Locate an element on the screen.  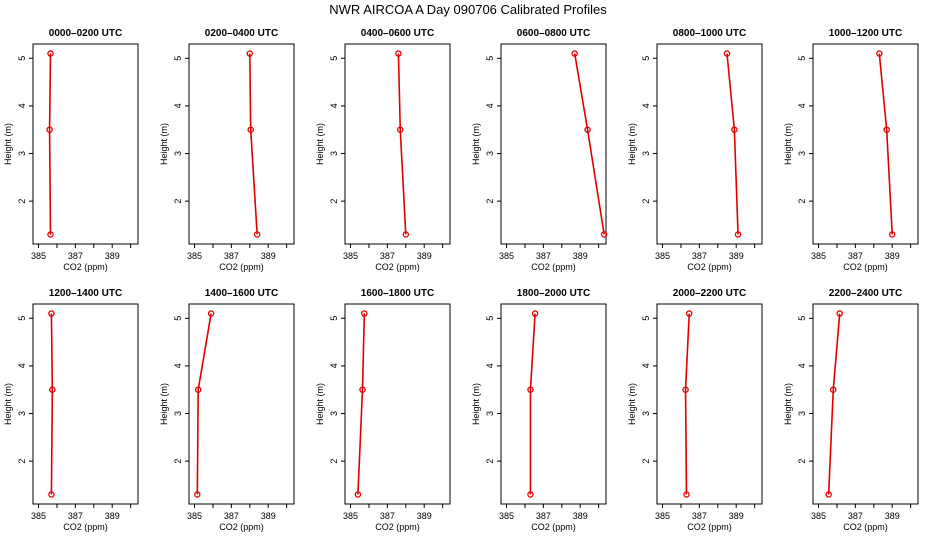
panel-title: 0000–0200 UTC is located at coordinates (85, 33).